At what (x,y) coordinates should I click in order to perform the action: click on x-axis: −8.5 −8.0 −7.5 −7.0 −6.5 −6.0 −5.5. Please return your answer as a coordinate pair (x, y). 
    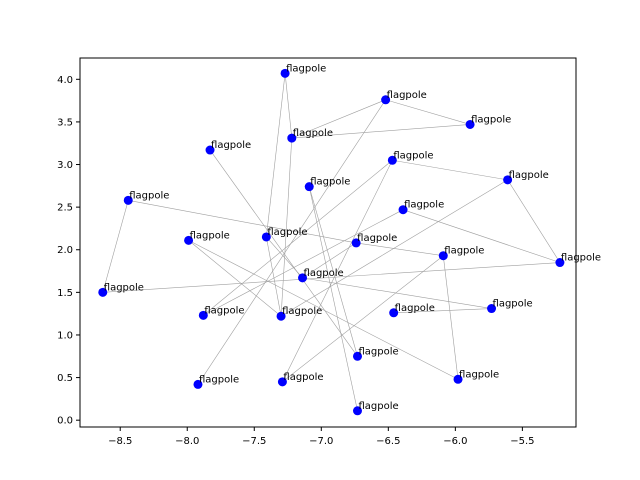
    Looking at the image, I should click on (321, 437).